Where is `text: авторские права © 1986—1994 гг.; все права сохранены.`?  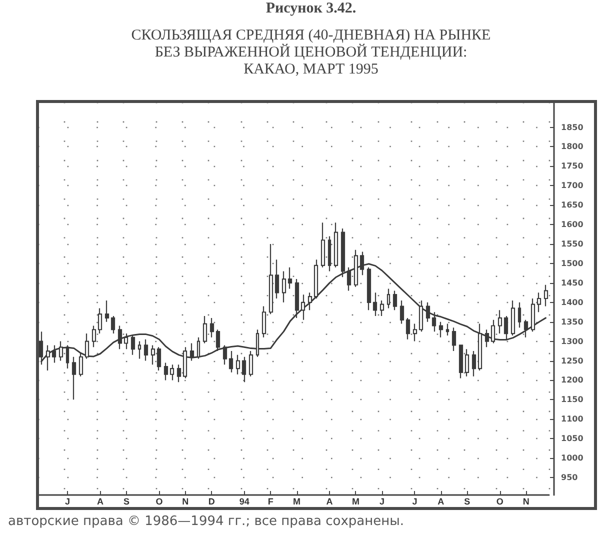 text: авторские права © 1986—1994 гг.; все права сохранены. is located at coordinates (206, 521).